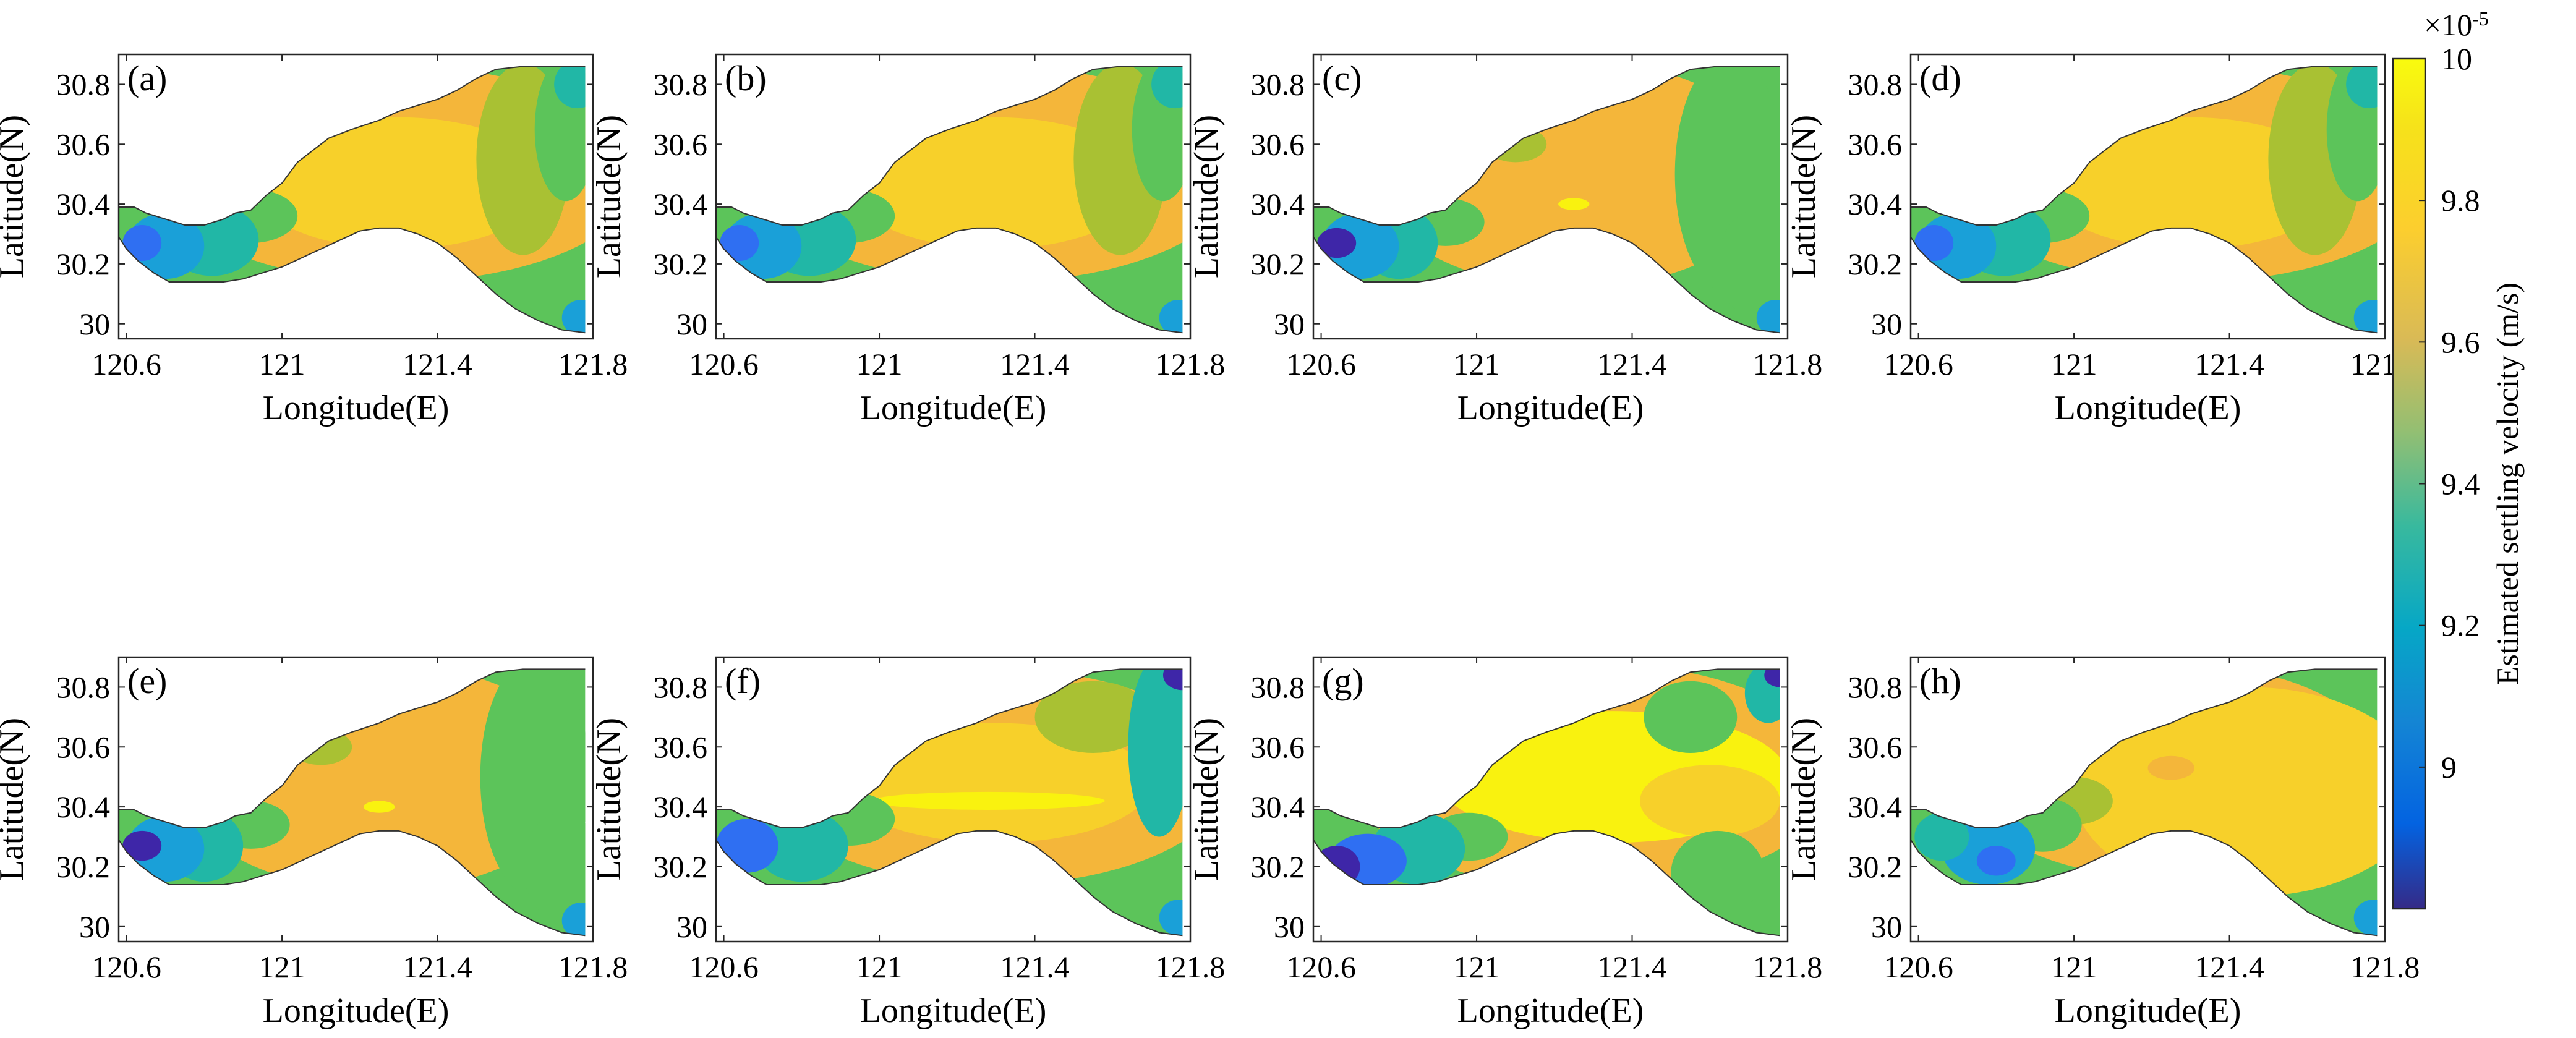 This screenshot has width=2576, height=1038. Describe the element at coordinates (2460, 625) in the screenshot. I see `colorbar-tick-label: 9.2` at that location.